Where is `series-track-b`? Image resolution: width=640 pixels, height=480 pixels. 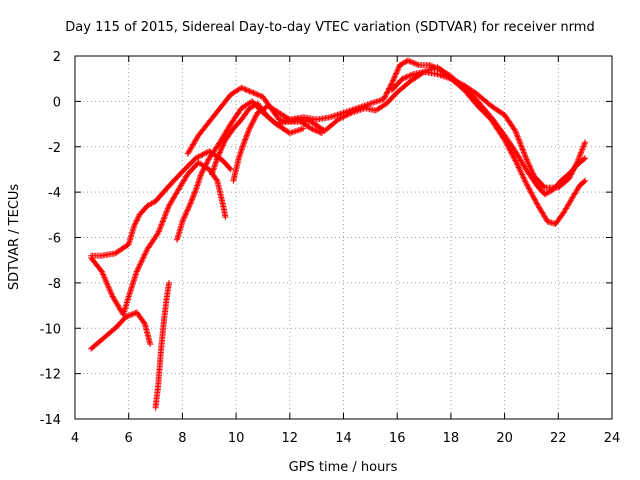 series-track-b is located at coordinates (121, 330).